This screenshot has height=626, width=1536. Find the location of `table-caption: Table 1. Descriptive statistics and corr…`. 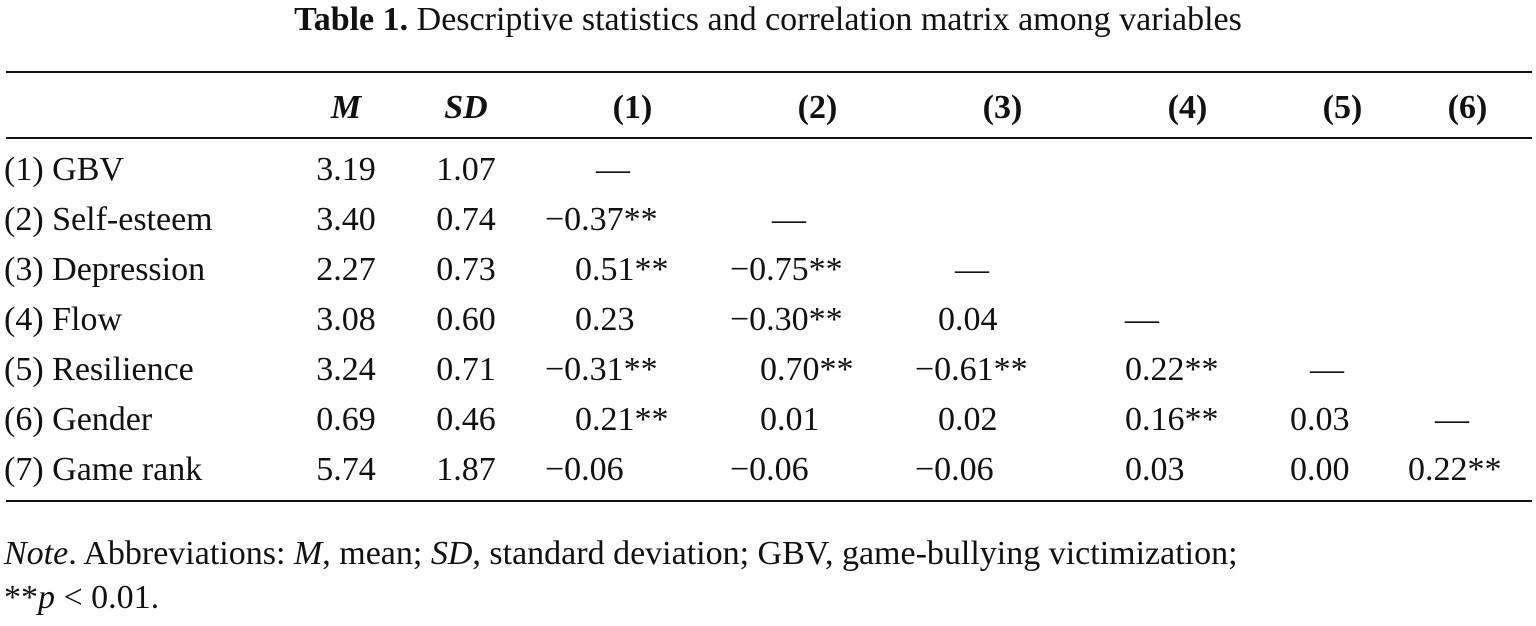

table-caption: Table 1. Descriptive statistics and corr… is located at coordinates (768, 20).